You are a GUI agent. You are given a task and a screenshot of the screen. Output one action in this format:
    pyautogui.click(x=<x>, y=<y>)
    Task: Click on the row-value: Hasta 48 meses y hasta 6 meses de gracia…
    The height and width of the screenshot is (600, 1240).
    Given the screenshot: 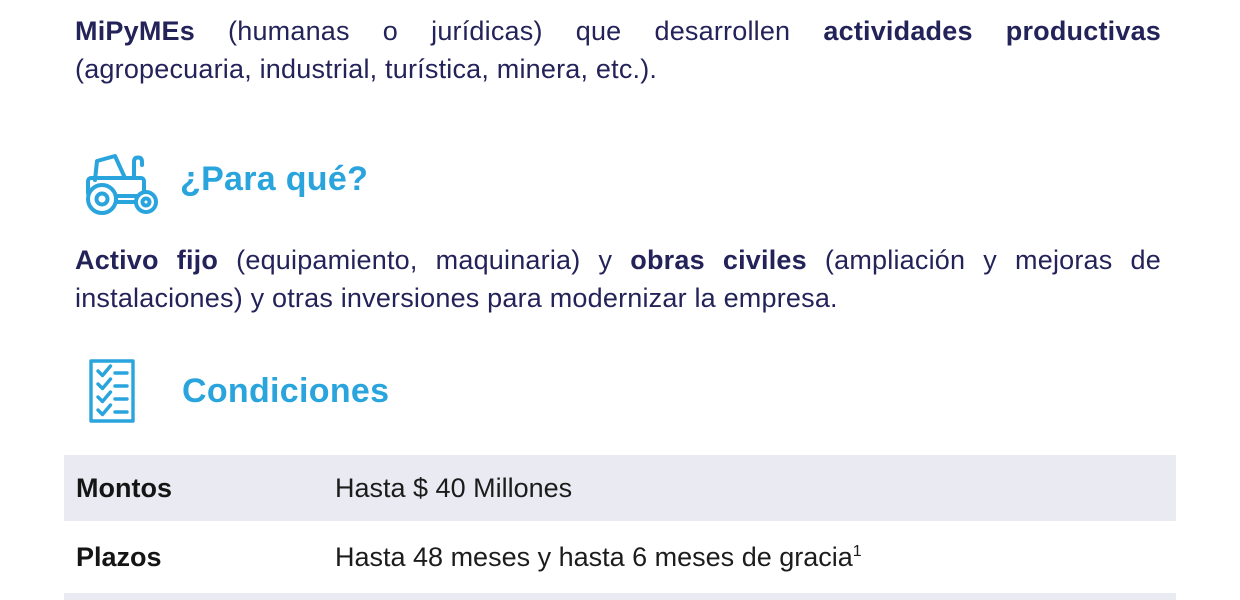 What is the action you would take?
    pyautogui.click(x=755, y=557)
    